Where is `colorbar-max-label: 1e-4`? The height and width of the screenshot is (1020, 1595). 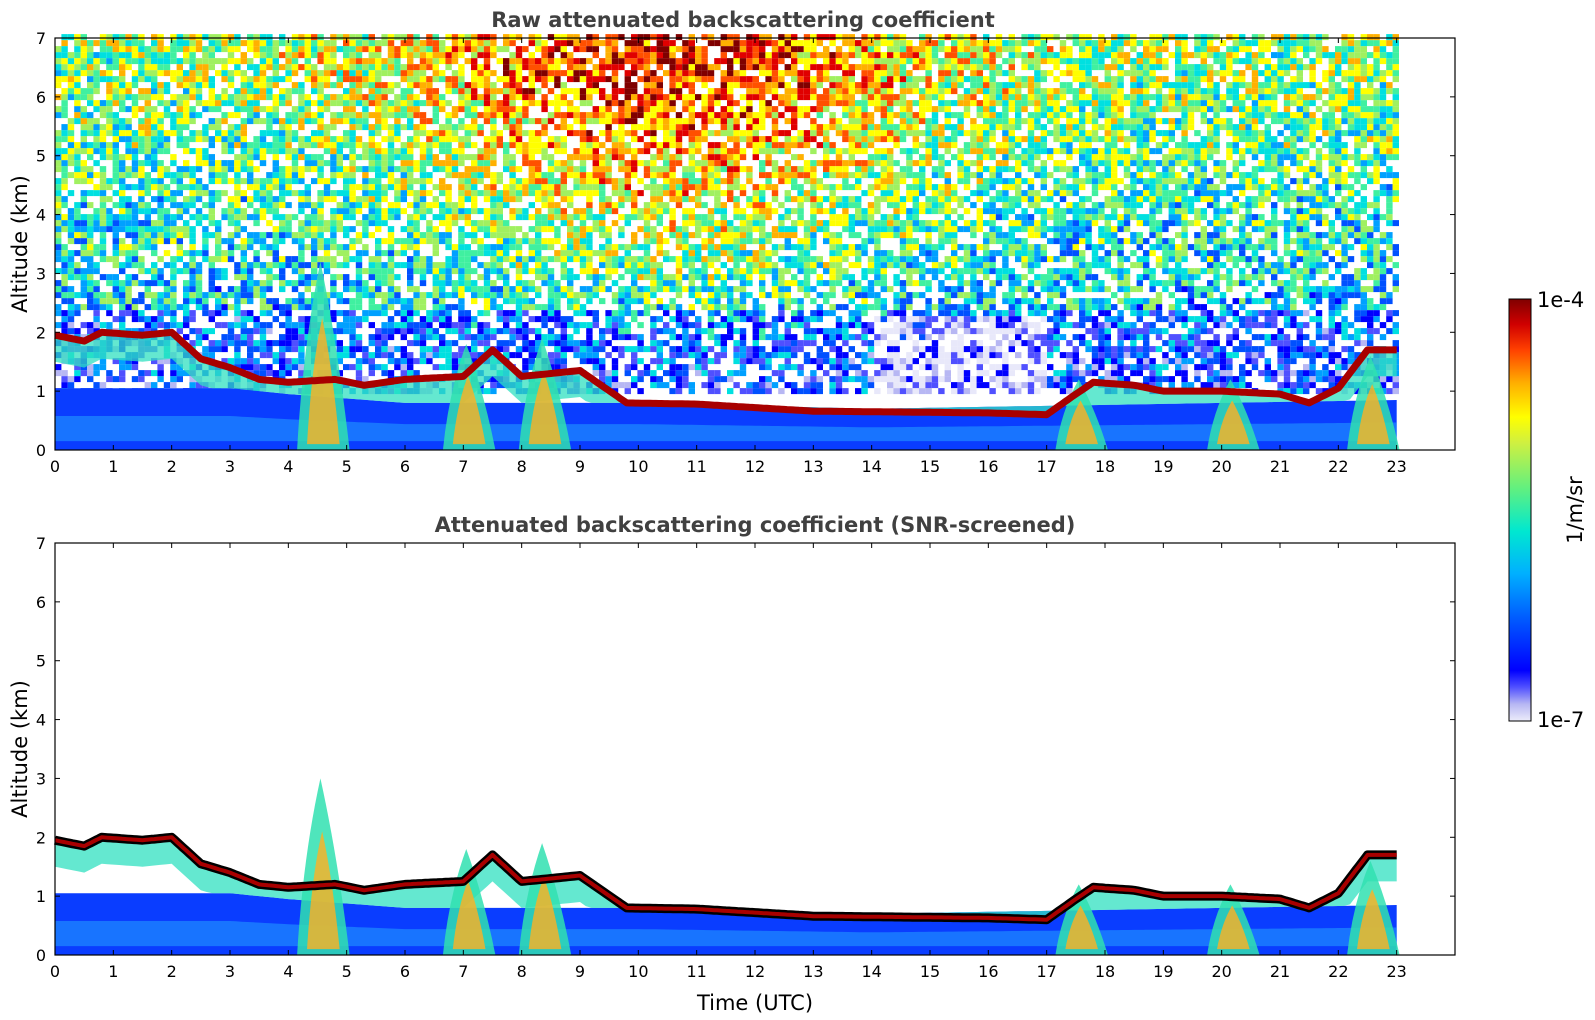
colorbar-max-label: 1e-4 is located at coordinates (1560, 300).